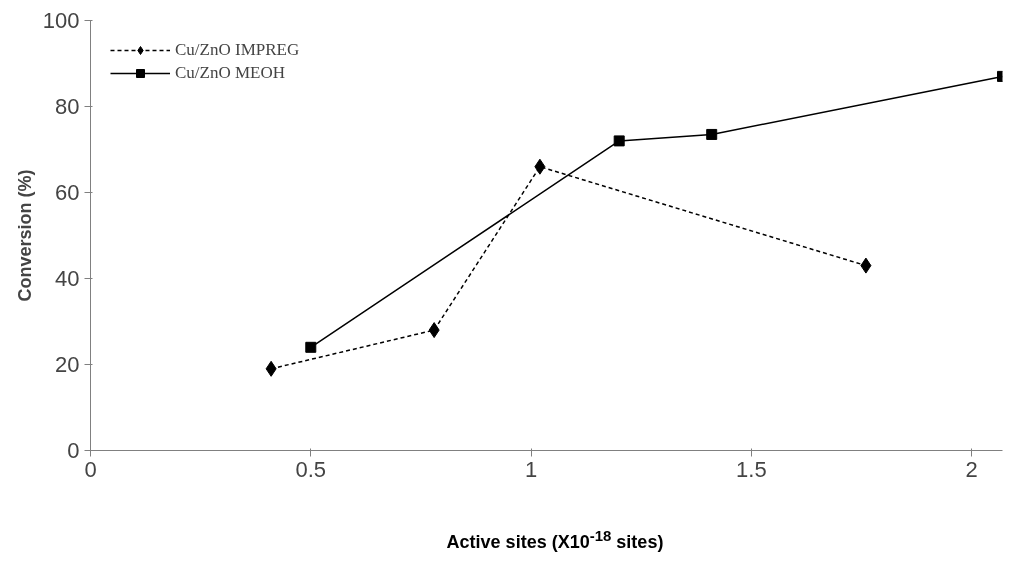 The image size is (1014, 561). What do you see at coordinates (237, 50) in the screenshot?
I see `legend-label: Cu/ZnO IMPREG` at bounding box center [237, 50].